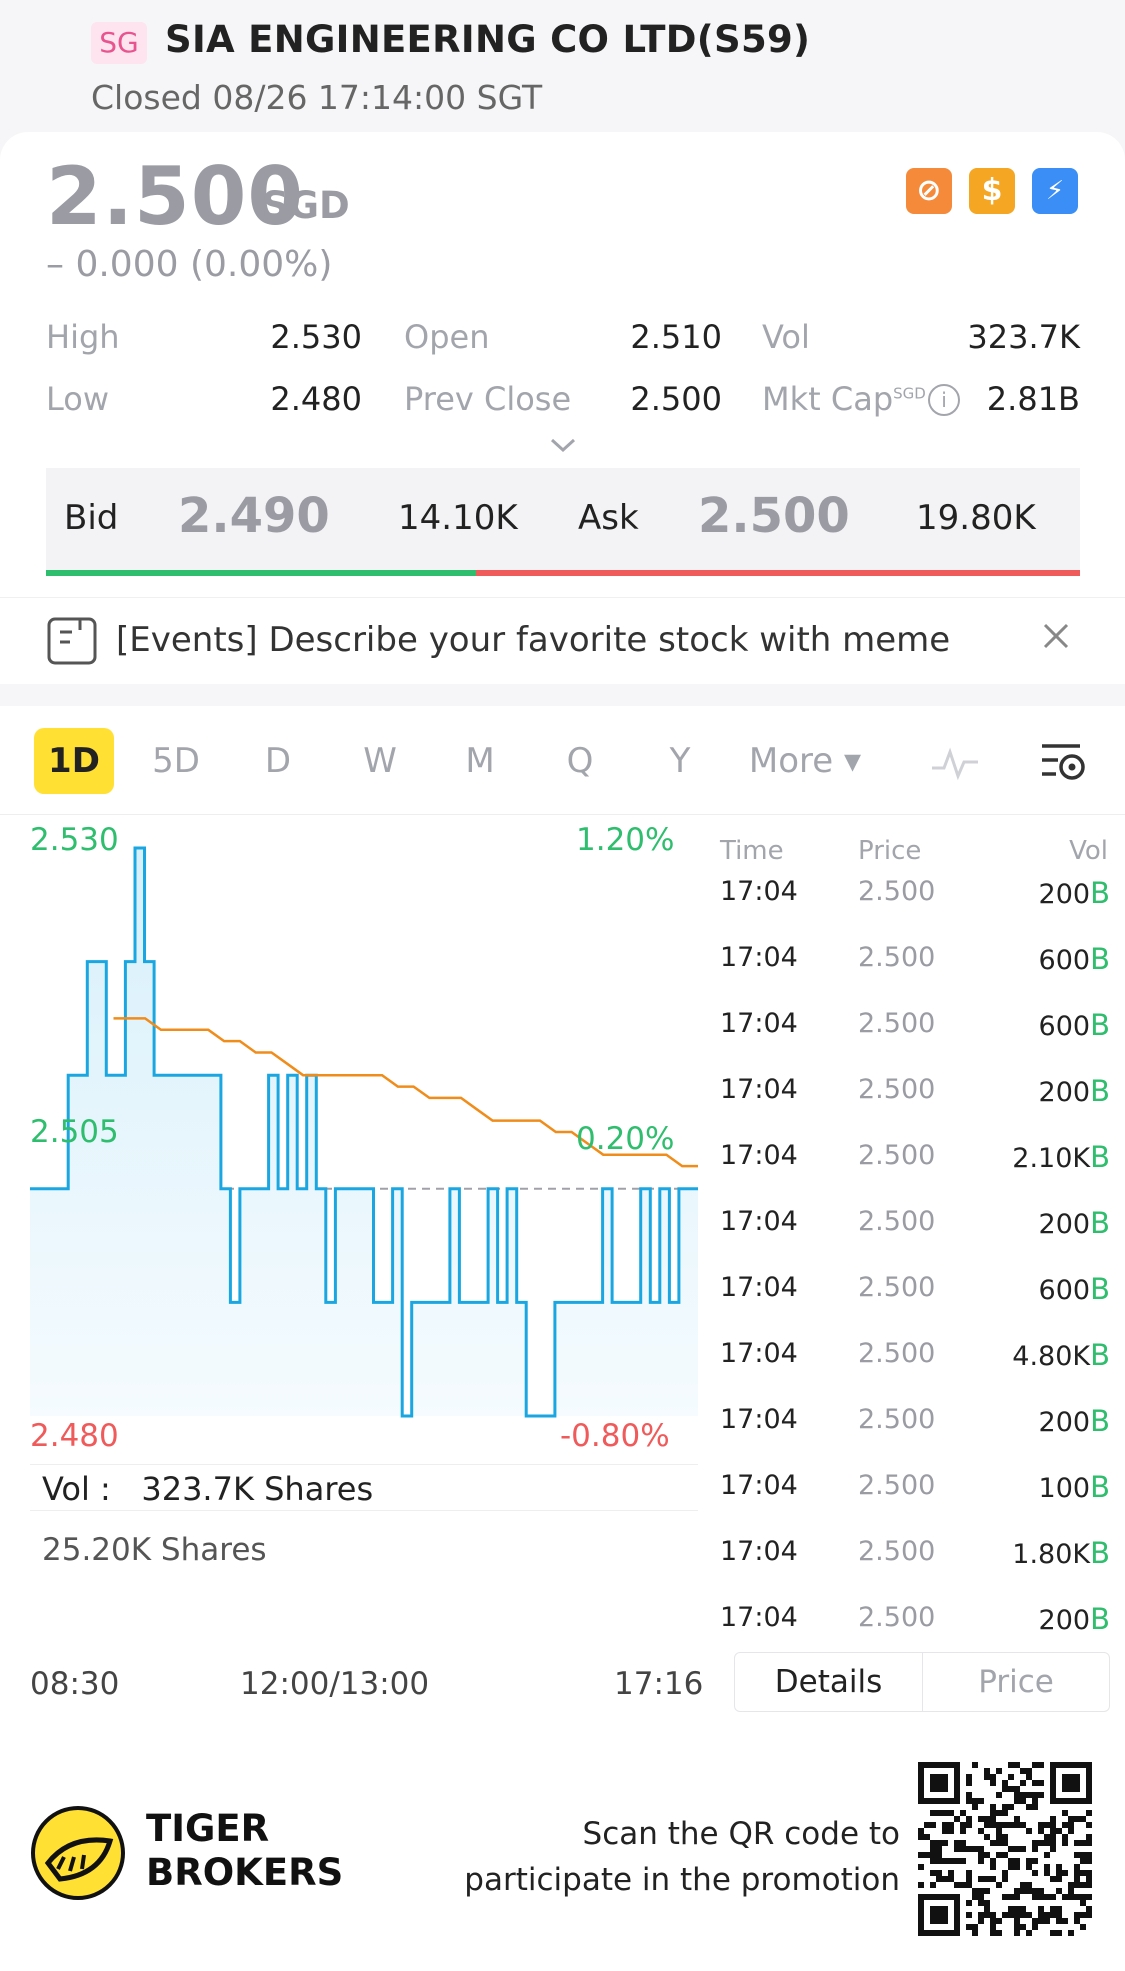 The width and height of the screenshot is (1125, 1971). What do you see at coordinates (176, 761) in the screenshot?
I see `tab-5d: 5D` at bounding box center [176, 761].